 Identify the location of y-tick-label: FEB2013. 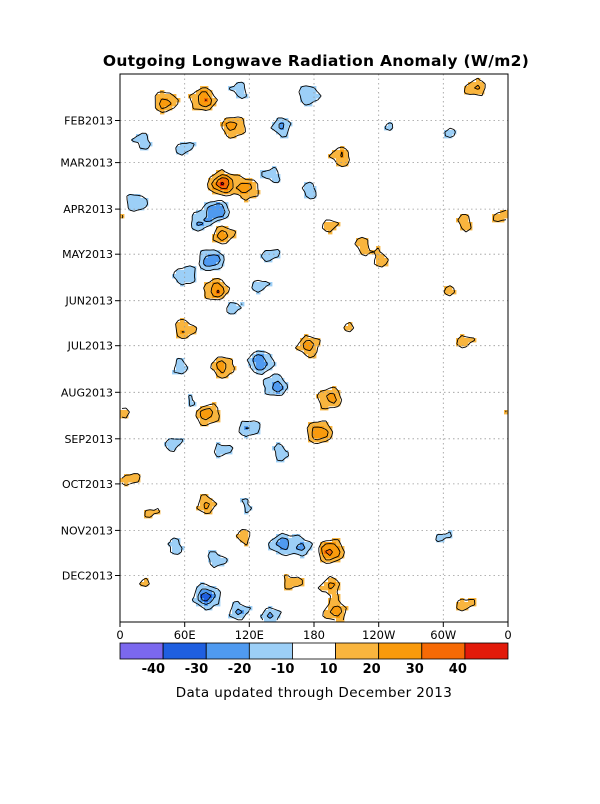
(88, 121).